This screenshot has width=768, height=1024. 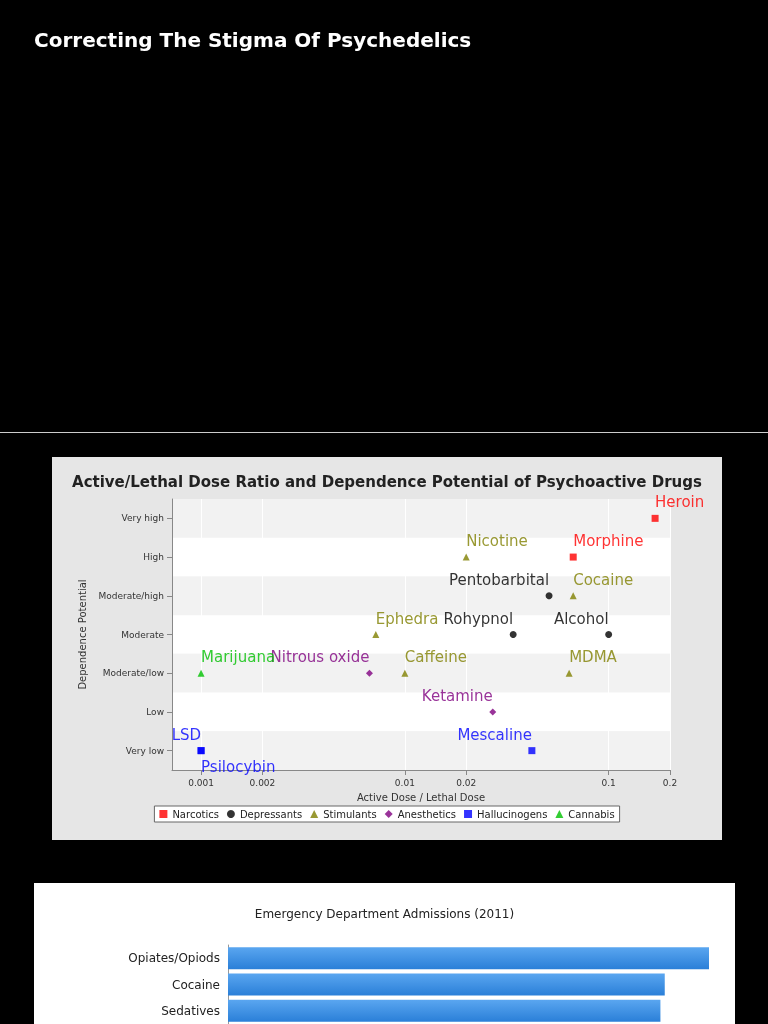 What do you see at coordinates (497, 541) in the screenshot?
I see `data-label: Nicotine` at bounding box center [497, 541].